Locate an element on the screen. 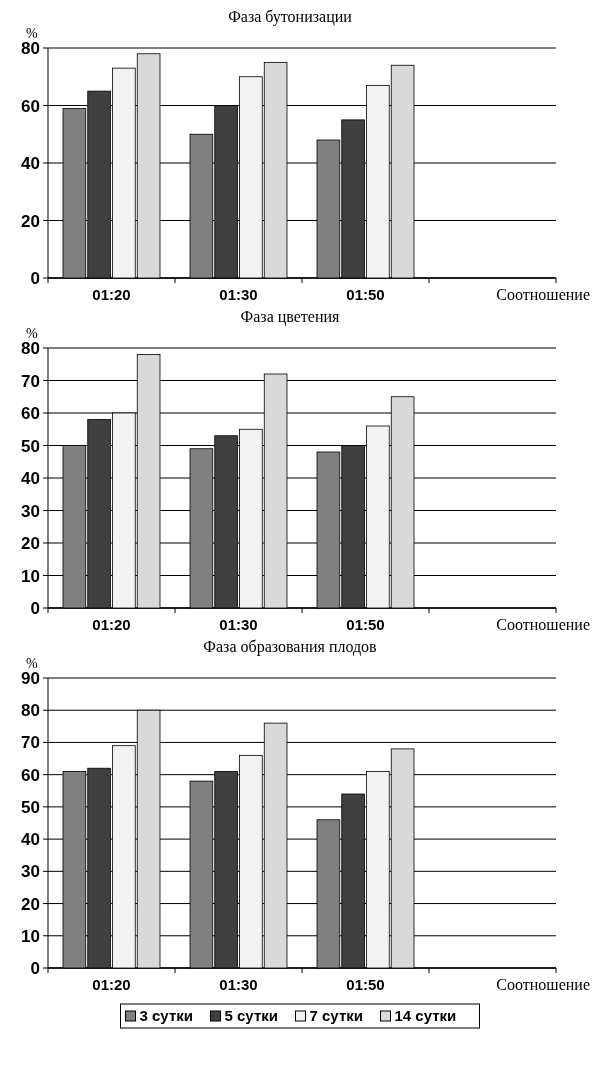  legend-label: 7 сутки is located at coordinates (336, 1015).